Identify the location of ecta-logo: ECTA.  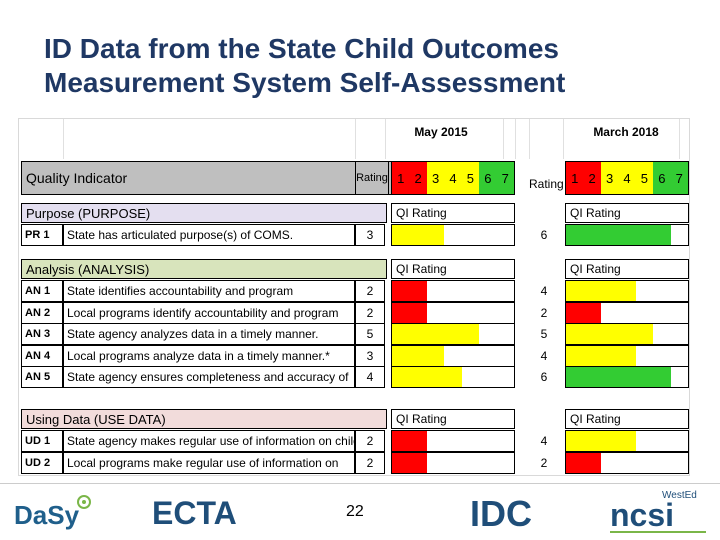
(197, 512).